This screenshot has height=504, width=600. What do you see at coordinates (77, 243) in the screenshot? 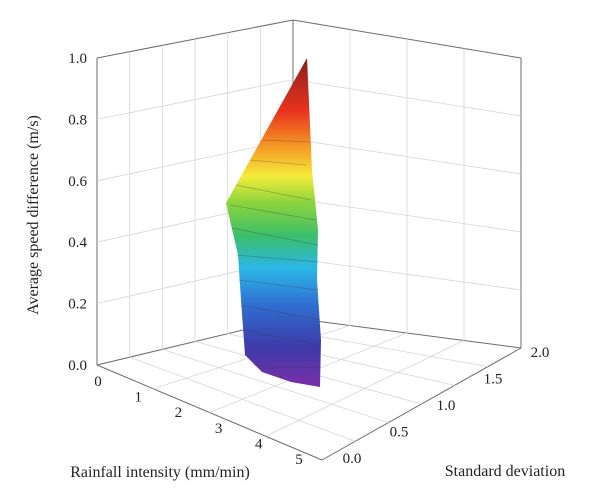
I see `z-tick-label: 0.4` at bounding box center [77, 243].